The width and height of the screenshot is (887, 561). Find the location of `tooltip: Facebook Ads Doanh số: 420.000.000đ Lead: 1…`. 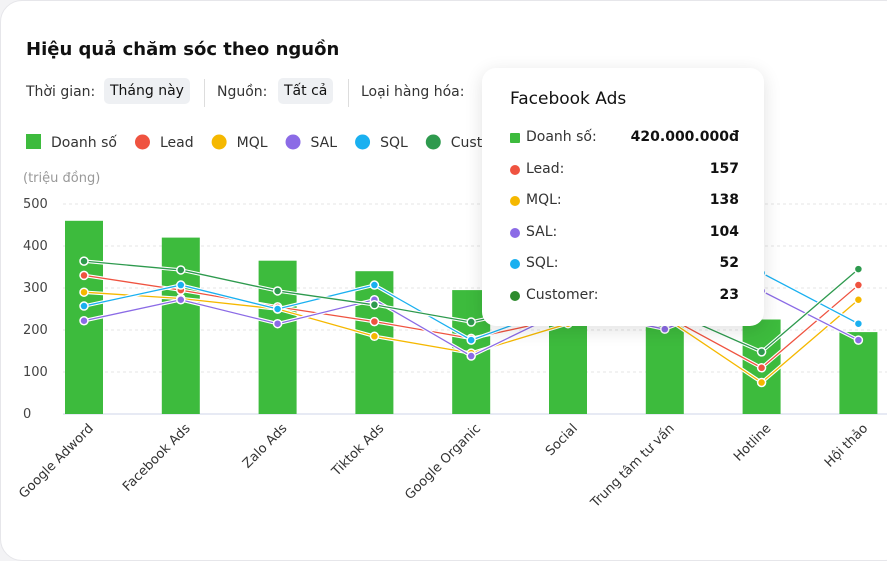

tooltip: Facebook Ads Doanh số: 420.000.000đ Lead: 1… is located at coordinates (623, 197).